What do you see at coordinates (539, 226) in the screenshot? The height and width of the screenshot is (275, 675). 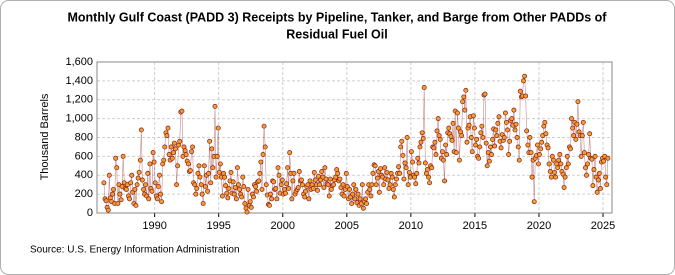 I see `x-tick-label: 2020` at bounding box center [539, 226].